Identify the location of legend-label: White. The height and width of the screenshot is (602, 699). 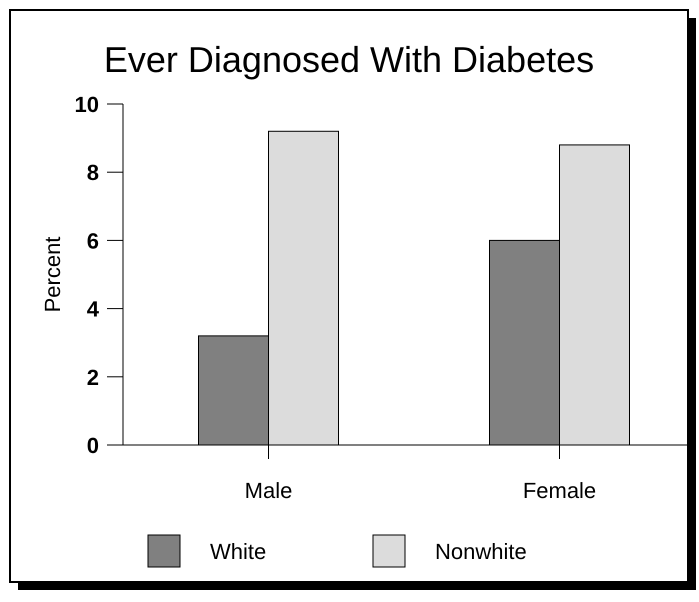
(238, 551).